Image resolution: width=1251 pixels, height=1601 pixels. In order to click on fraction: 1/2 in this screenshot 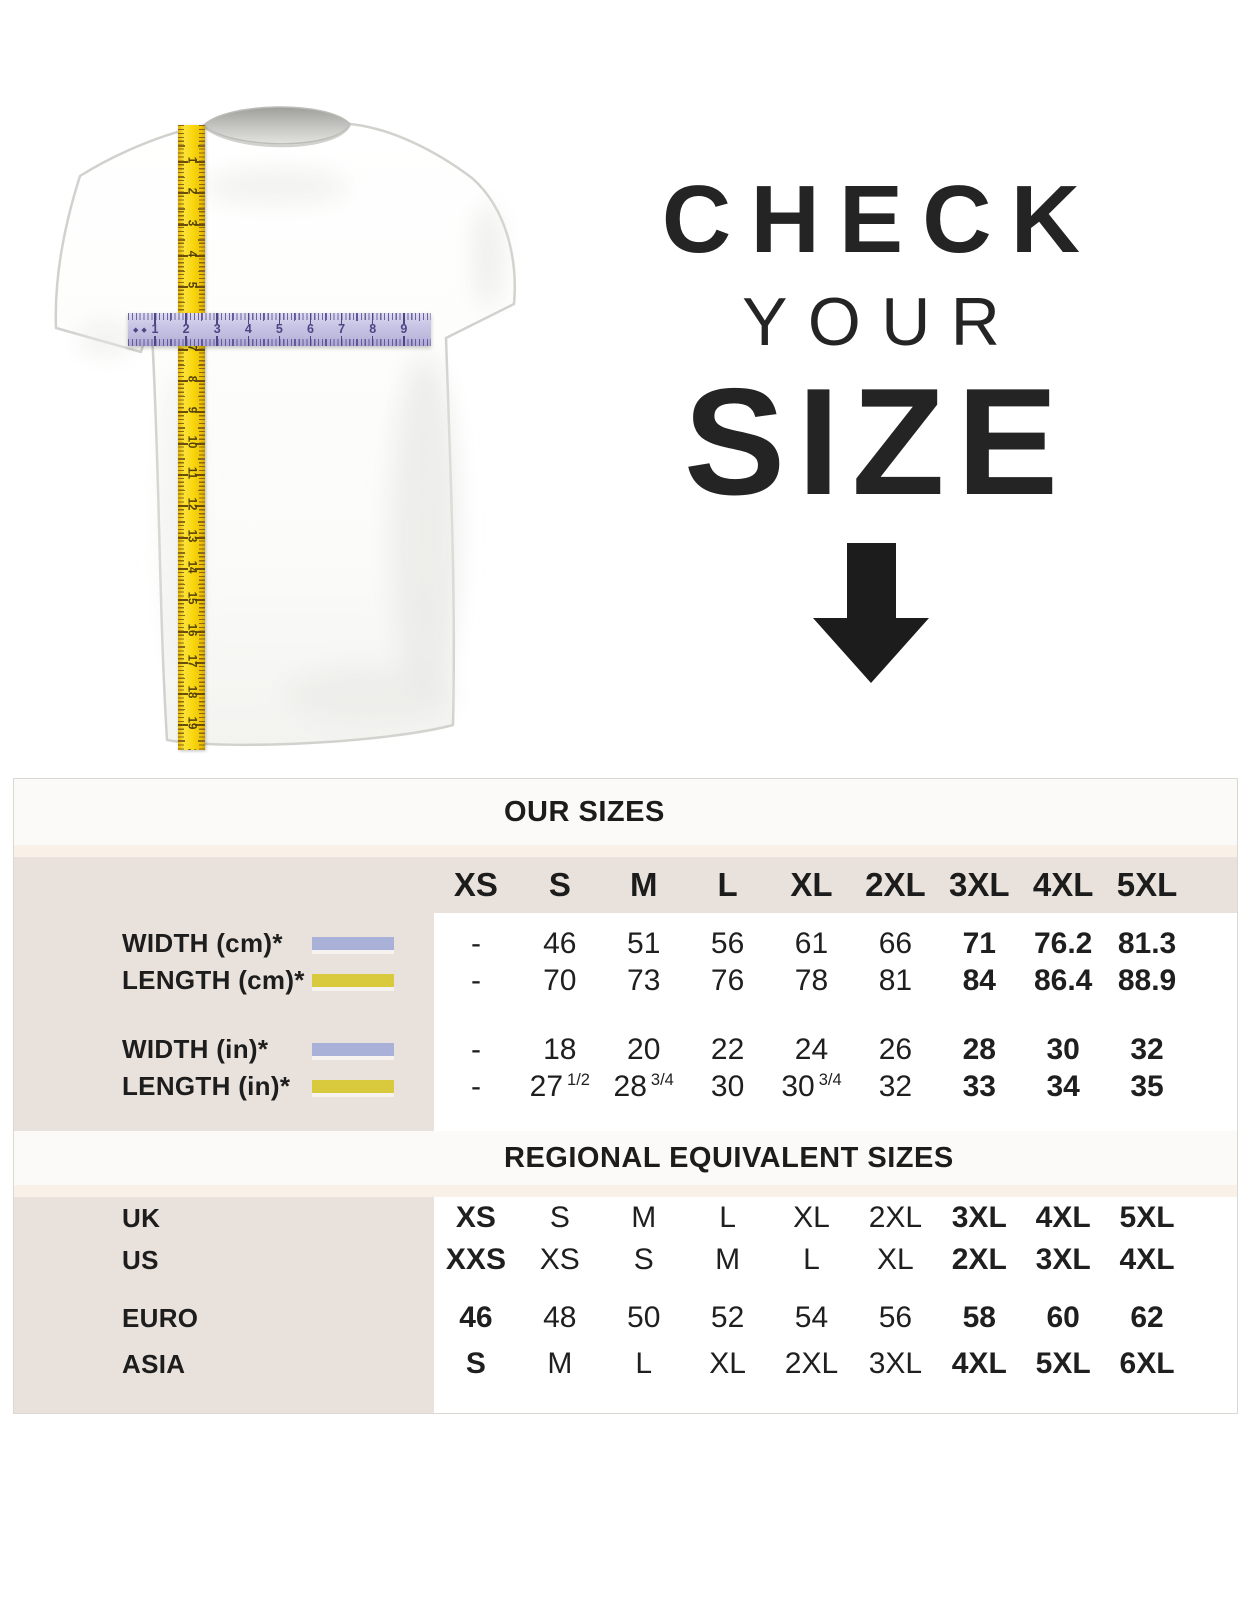, I will do `click(578, 1079)`.